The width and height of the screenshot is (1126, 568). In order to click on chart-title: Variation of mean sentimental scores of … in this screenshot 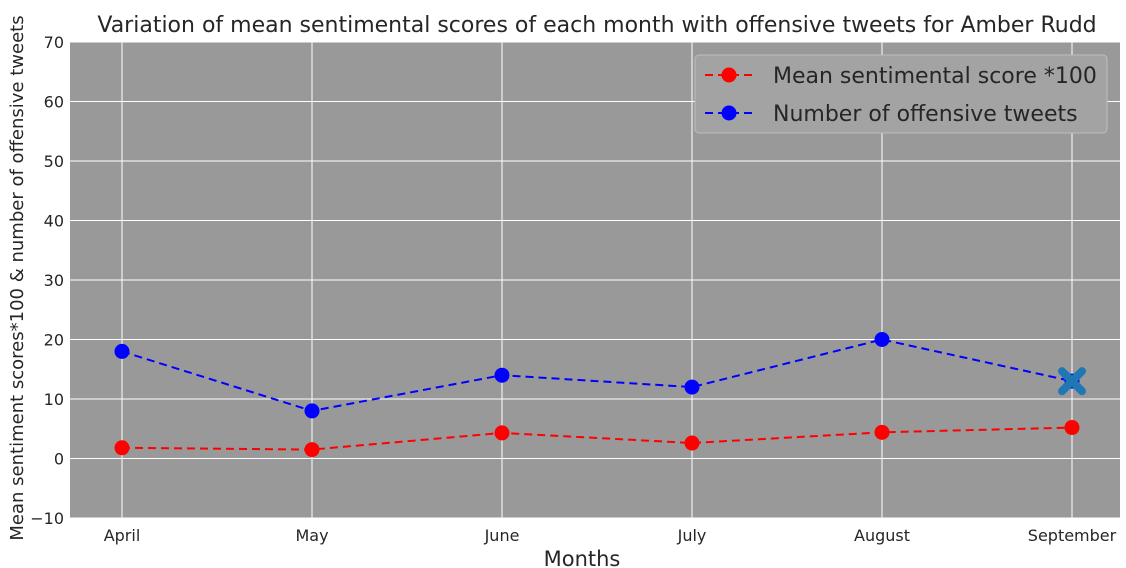, I will do `click(596, 25)`.